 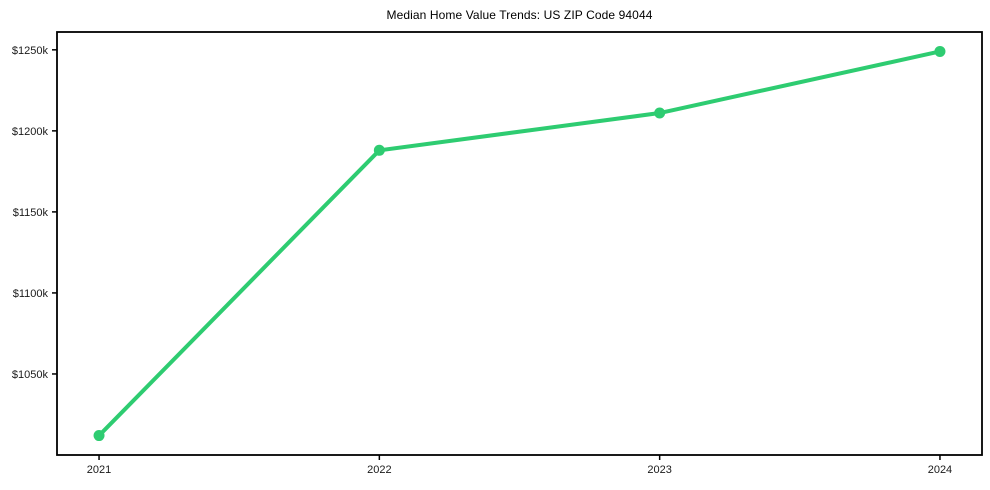 I want to click on y-tick-label: $1150k, so click(x=31, y=213).